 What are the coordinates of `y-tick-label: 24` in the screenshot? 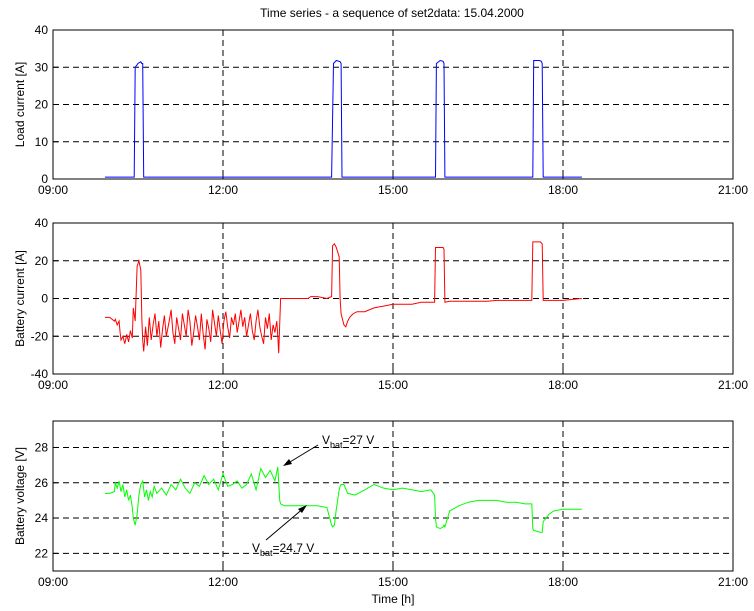 It's located at (42, 518).